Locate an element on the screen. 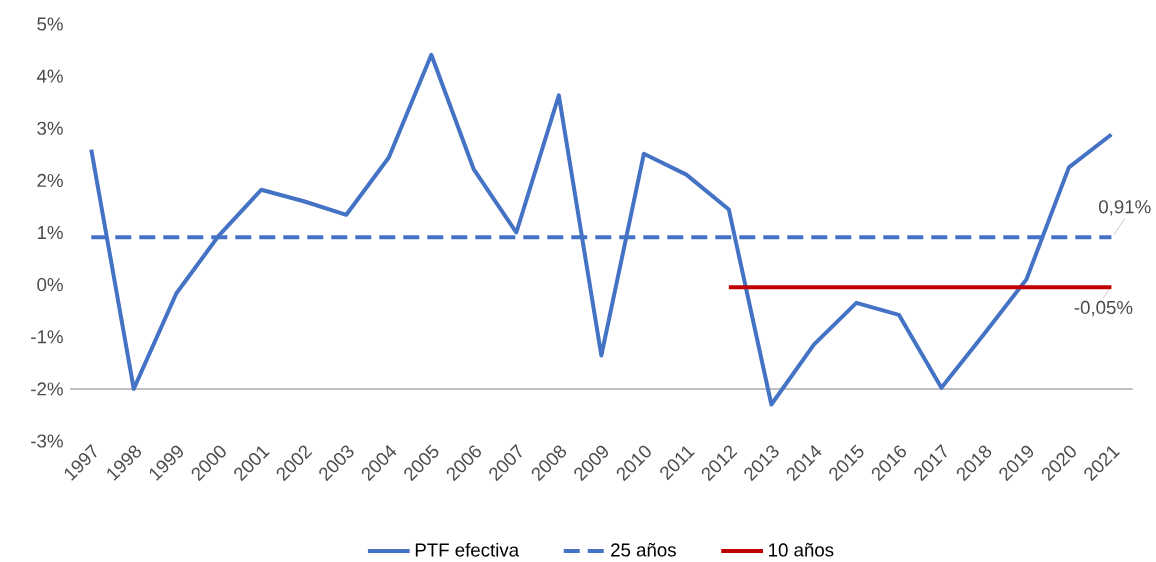  y-tick-label: 1% is located at coordinates (50, 232).